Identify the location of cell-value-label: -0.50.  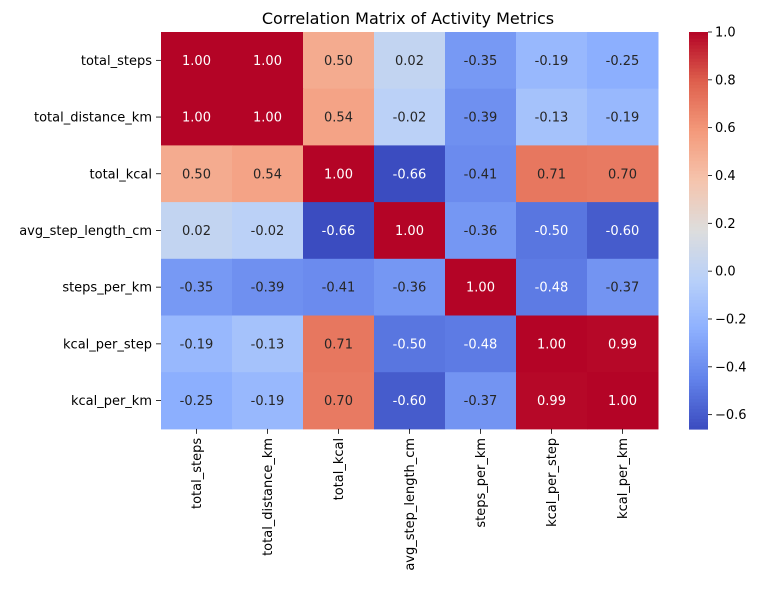
(552, 231).